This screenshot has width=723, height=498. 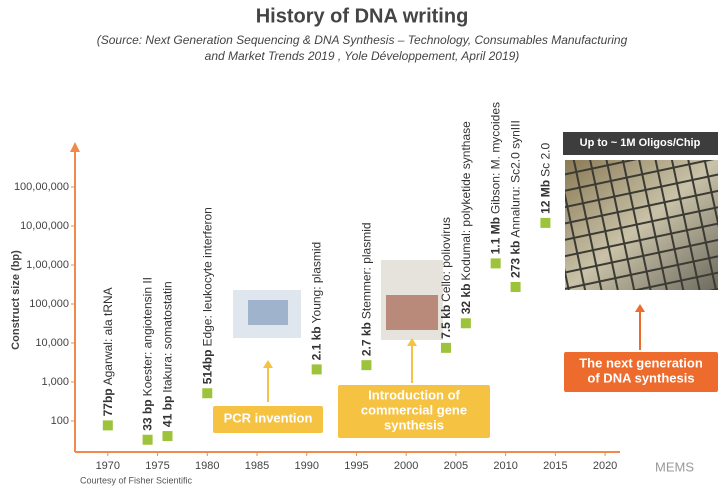 What do you see at coordinates (47, 265) in the screenshot?
I see `y-tick-label: 1,00,000` at bounding box center [47, 265].